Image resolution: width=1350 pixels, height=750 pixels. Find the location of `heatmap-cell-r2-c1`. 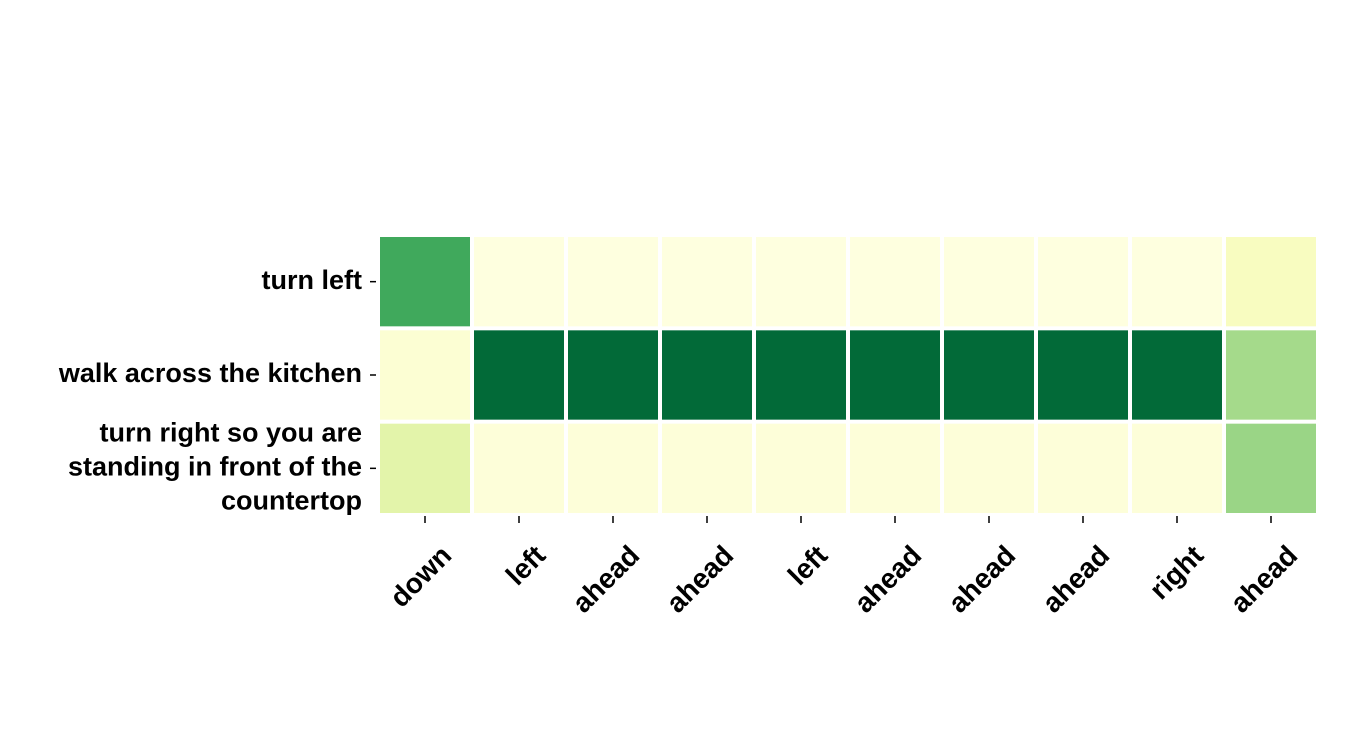

heatmap-cell-r2-c1 is located at coordinates (519, 468).